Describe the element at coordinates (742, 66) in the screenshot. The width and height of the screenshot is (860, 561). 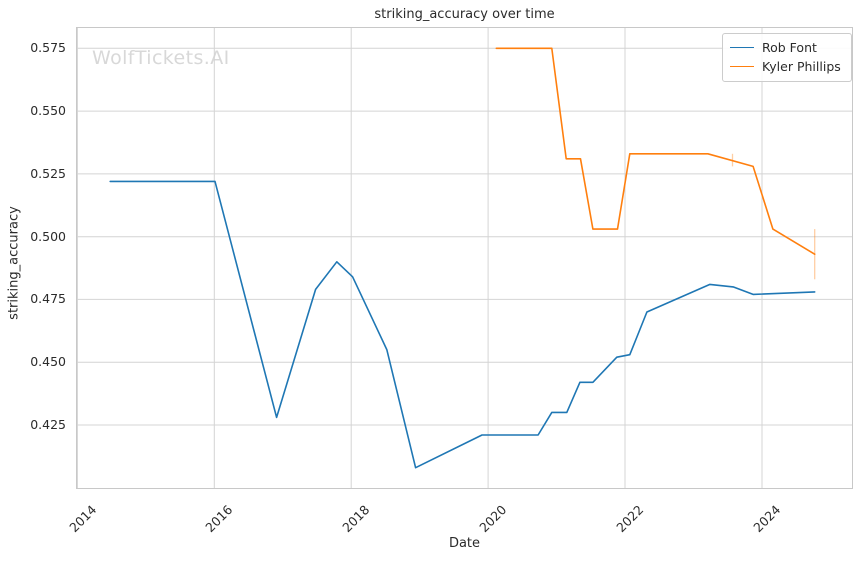
I see `legend-line-sample-orange` at that location.